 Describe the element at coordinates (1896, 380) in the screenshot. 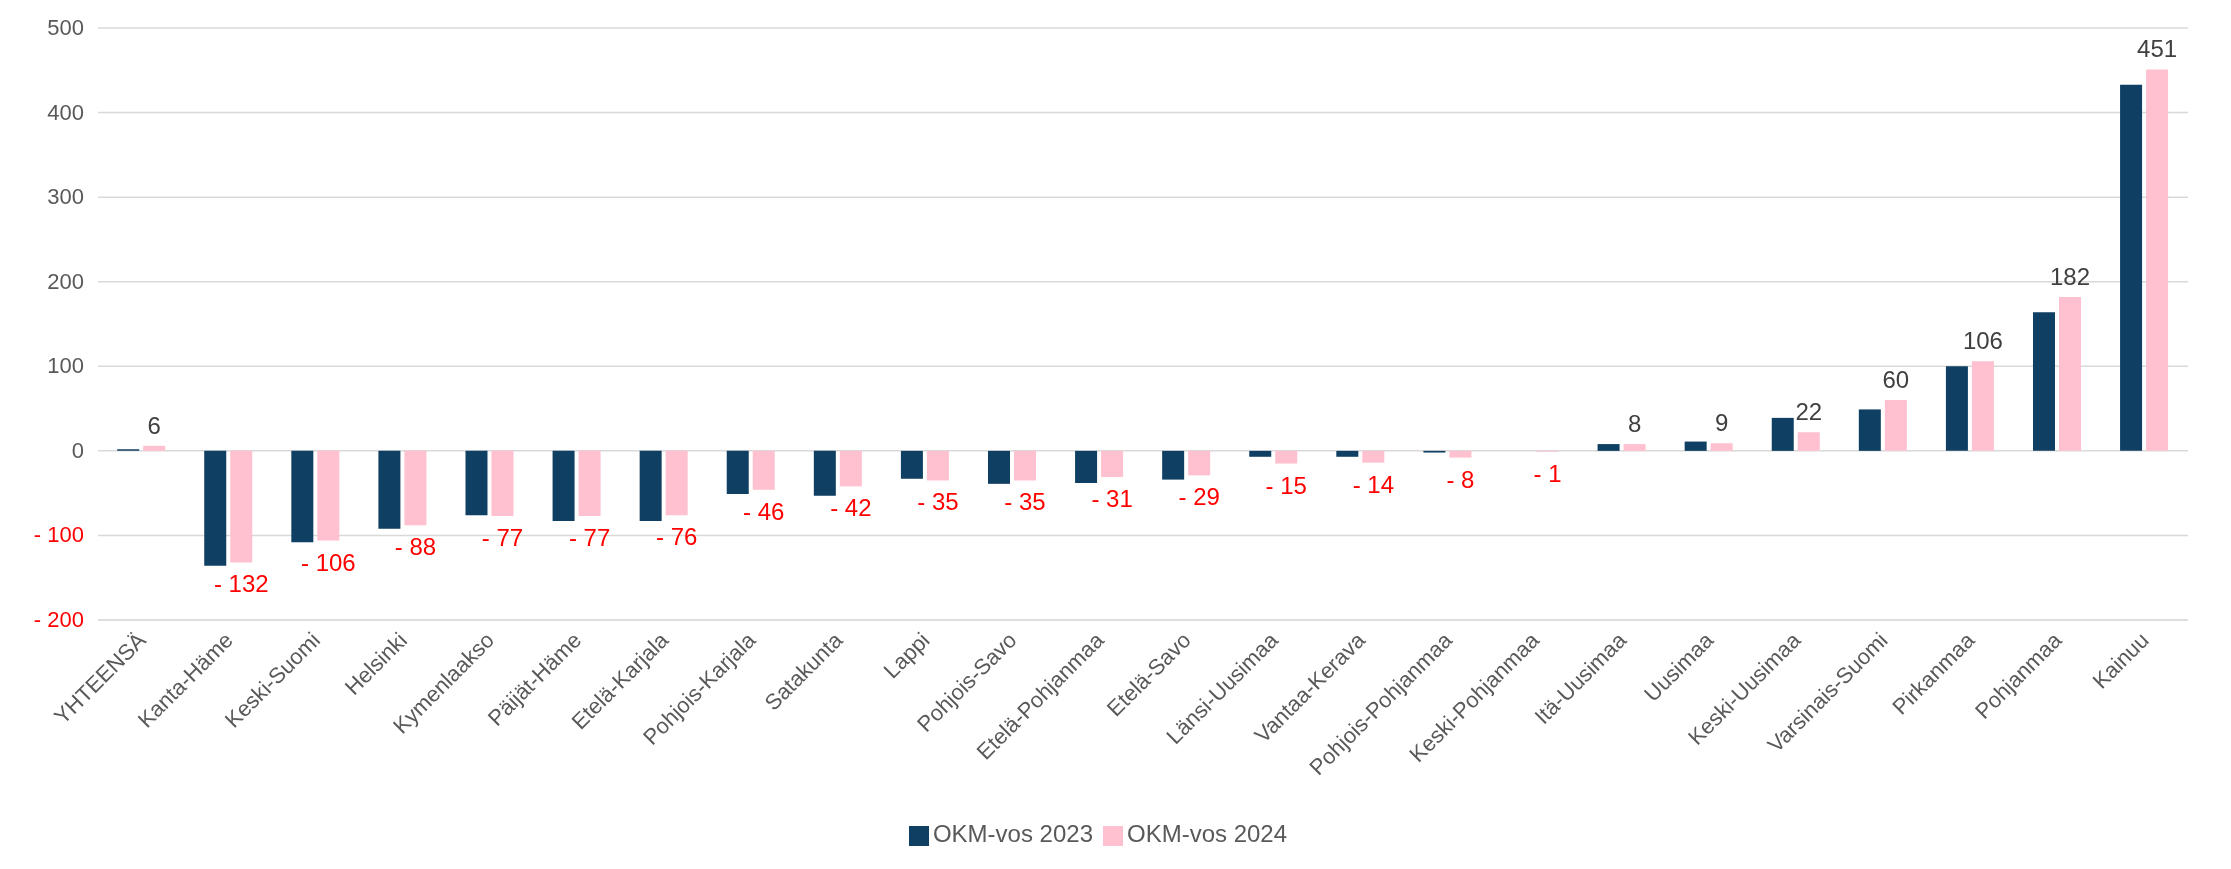

I see `data-label: 60` at that location.